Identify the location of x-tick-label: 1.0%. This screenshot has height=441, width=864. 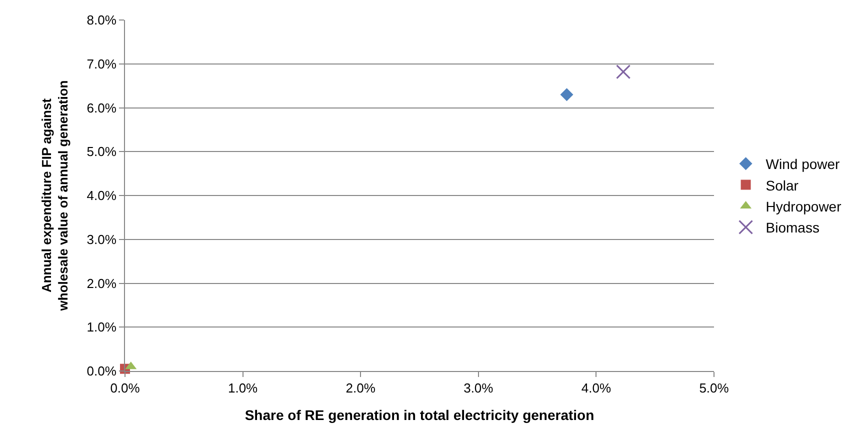
(243, 388).